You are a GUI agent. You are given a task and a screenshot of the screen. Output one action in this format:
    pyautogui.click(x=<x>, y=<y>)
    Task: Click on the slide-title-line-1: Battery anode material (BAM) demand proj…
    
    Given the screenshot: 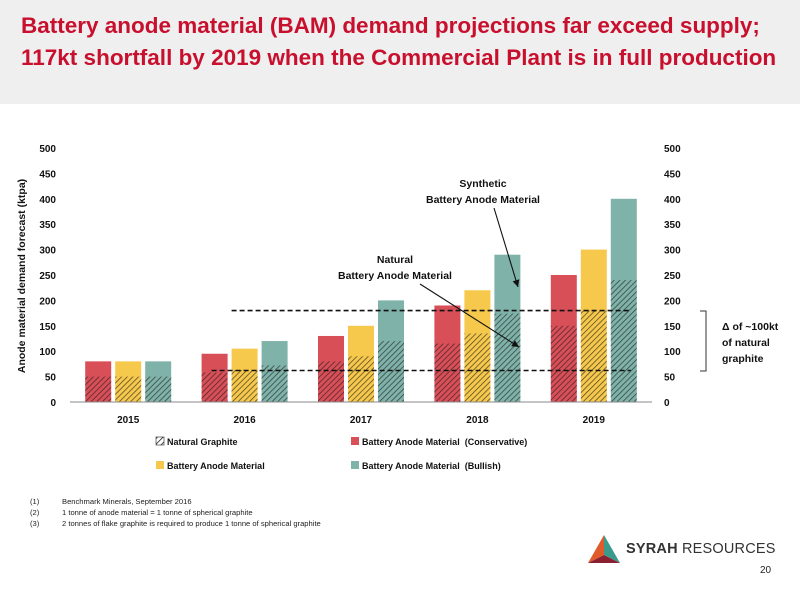 What is the action you would take?
    pyautogui.click(x=390, y=25)
    